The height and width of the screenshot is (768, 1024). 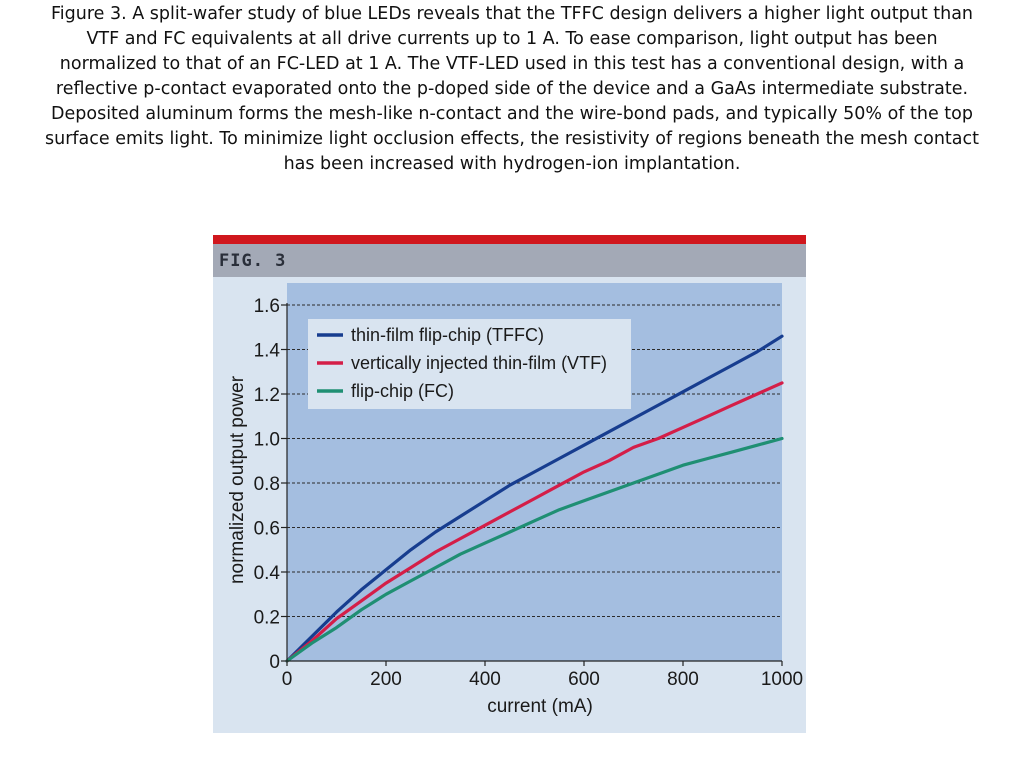 What do you see at coordinates (267, 306) in the screenshot?
I see `y-tick-label: 1.6` at bounding box center [267, 306].